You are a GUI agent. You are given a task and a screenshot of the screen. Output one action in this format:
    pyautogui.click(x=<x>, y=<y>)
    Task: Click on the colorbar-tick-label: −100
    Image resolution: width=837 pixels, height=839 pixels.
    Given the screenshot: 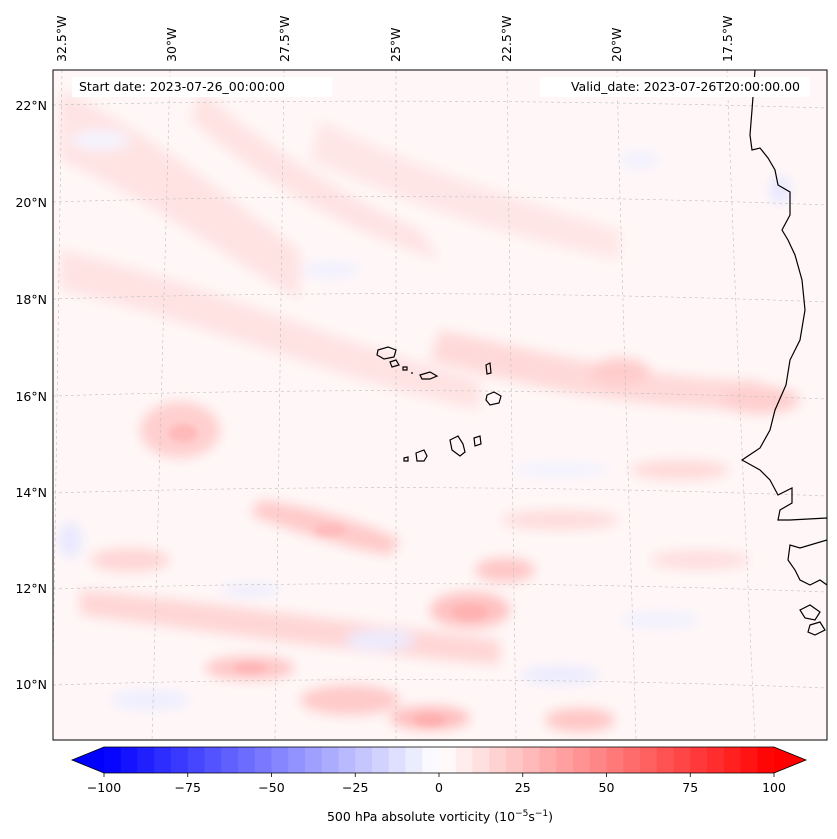 What is the action you would take?
    pyautogui.click(x=104, y=787)
    